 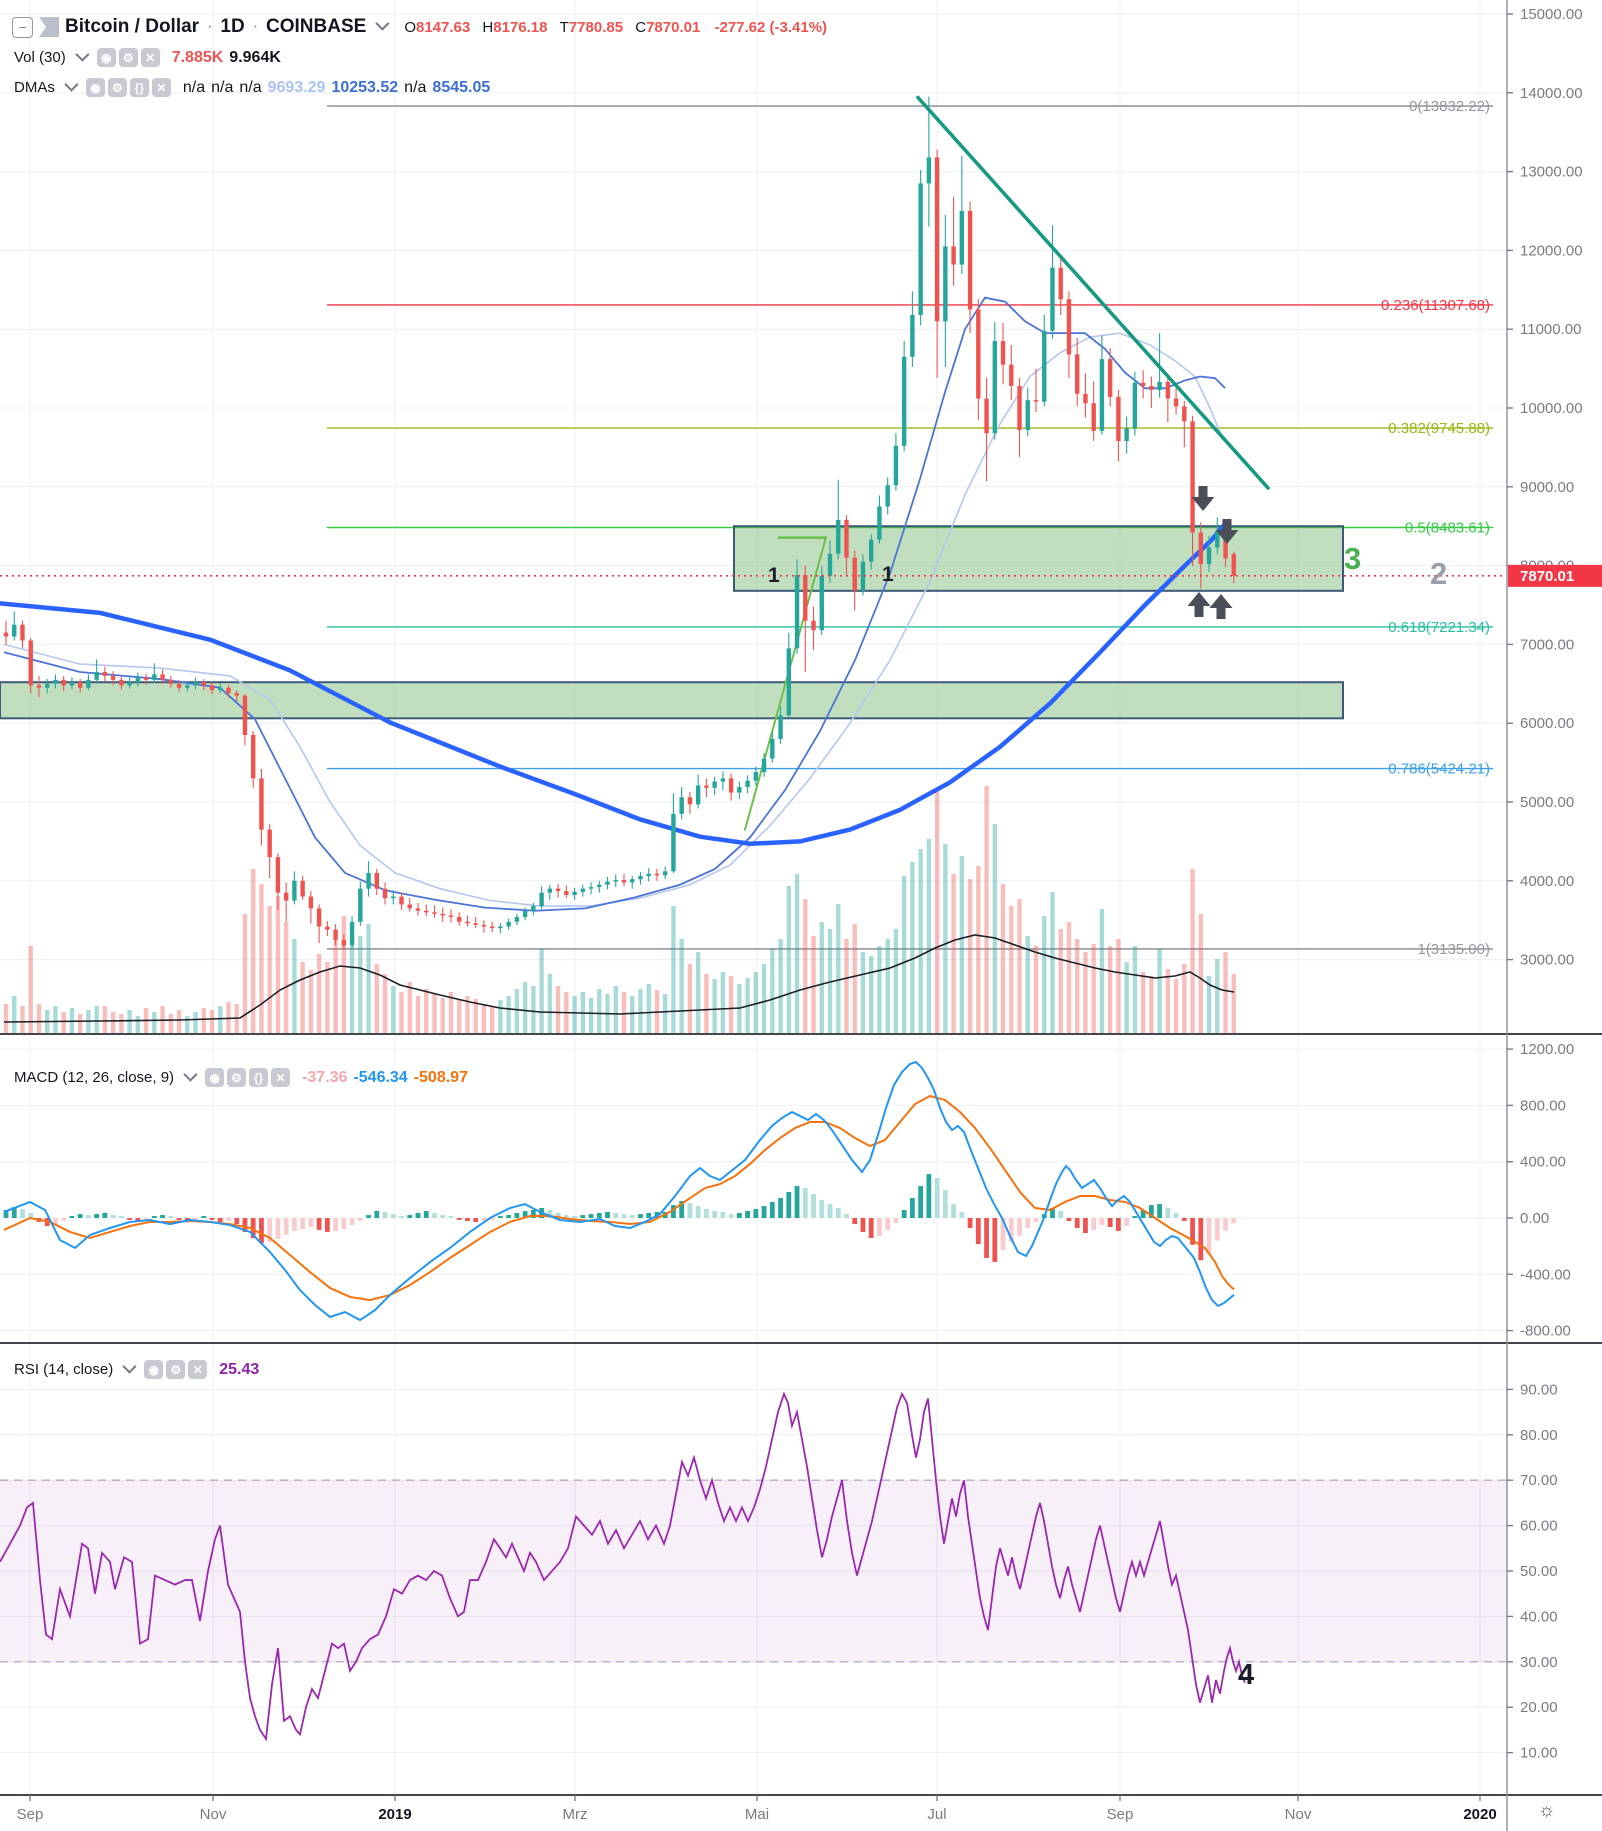 I want to click on fib-level-label: 0(13832.22), so click(x=1449, y=106).